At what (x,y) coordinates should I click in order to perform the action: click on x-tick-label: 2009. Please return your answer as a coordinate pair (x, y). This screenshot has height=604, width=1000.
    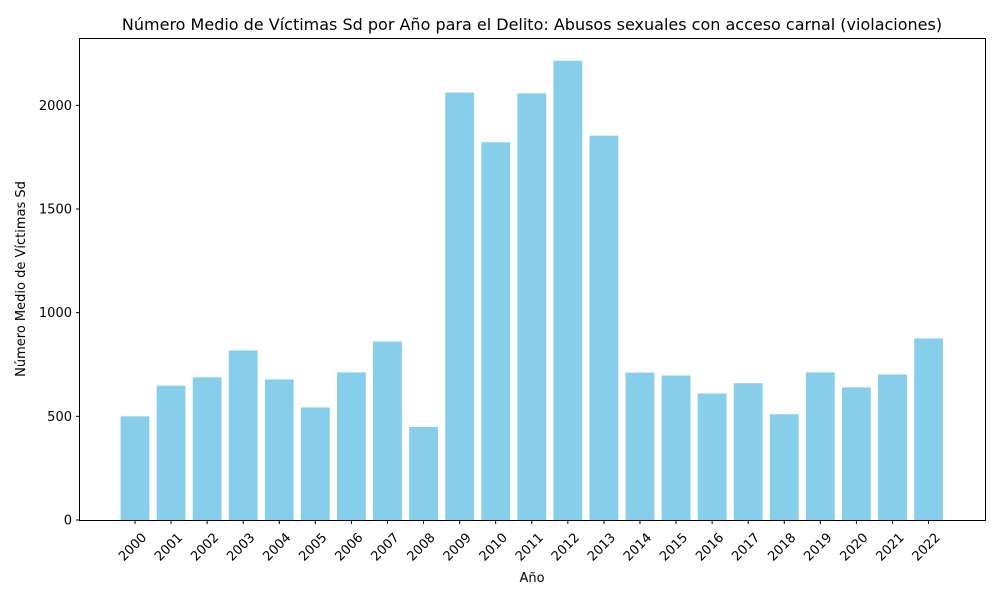
    Looking at the image, I should click on (458, 547).